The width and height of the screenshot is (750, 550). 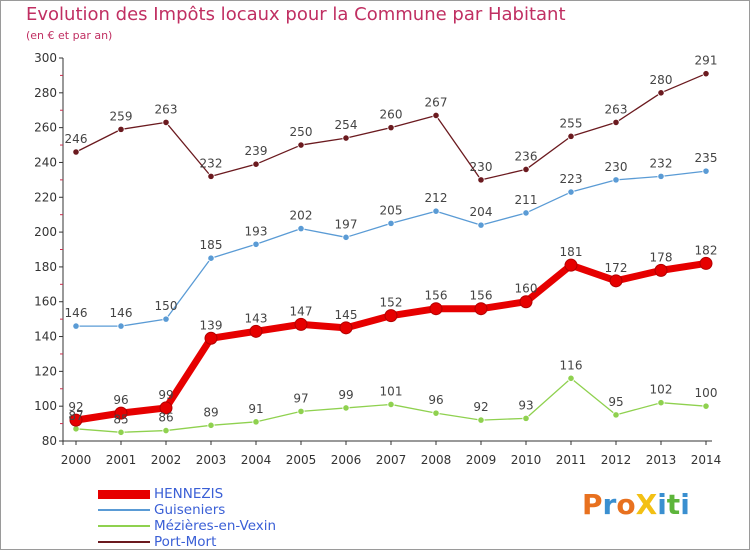 I want to click on data-label-guiseniers: 185, so click(x=211, y=245).